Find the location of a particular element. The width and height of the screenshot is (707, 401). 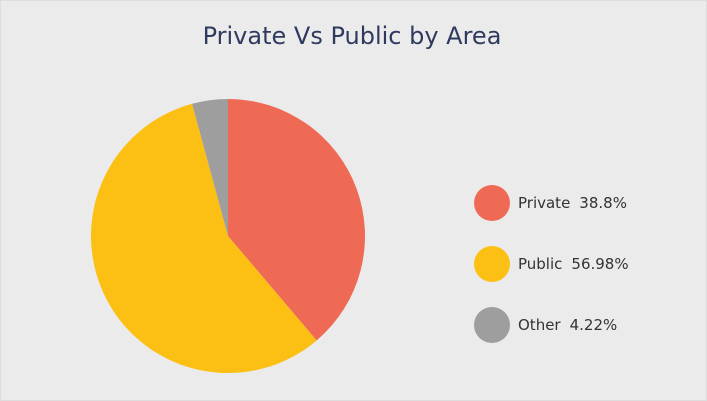

legend-value: 38.8% is located at coordinates (603, 203).